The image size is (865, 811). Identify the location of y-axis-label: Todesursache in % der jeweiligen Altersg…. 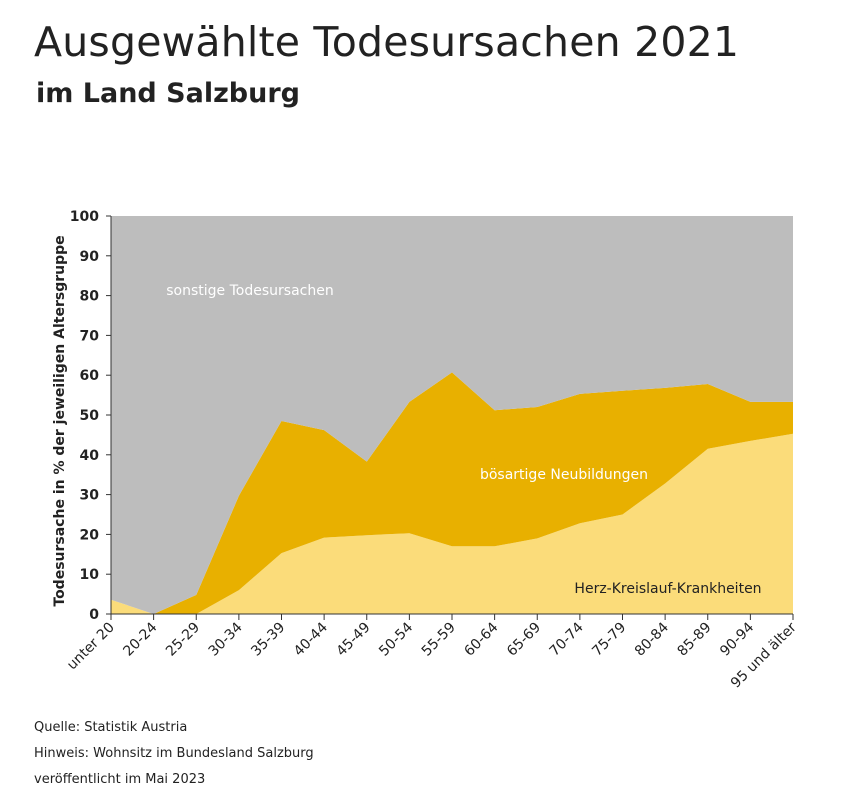
(60, 420).